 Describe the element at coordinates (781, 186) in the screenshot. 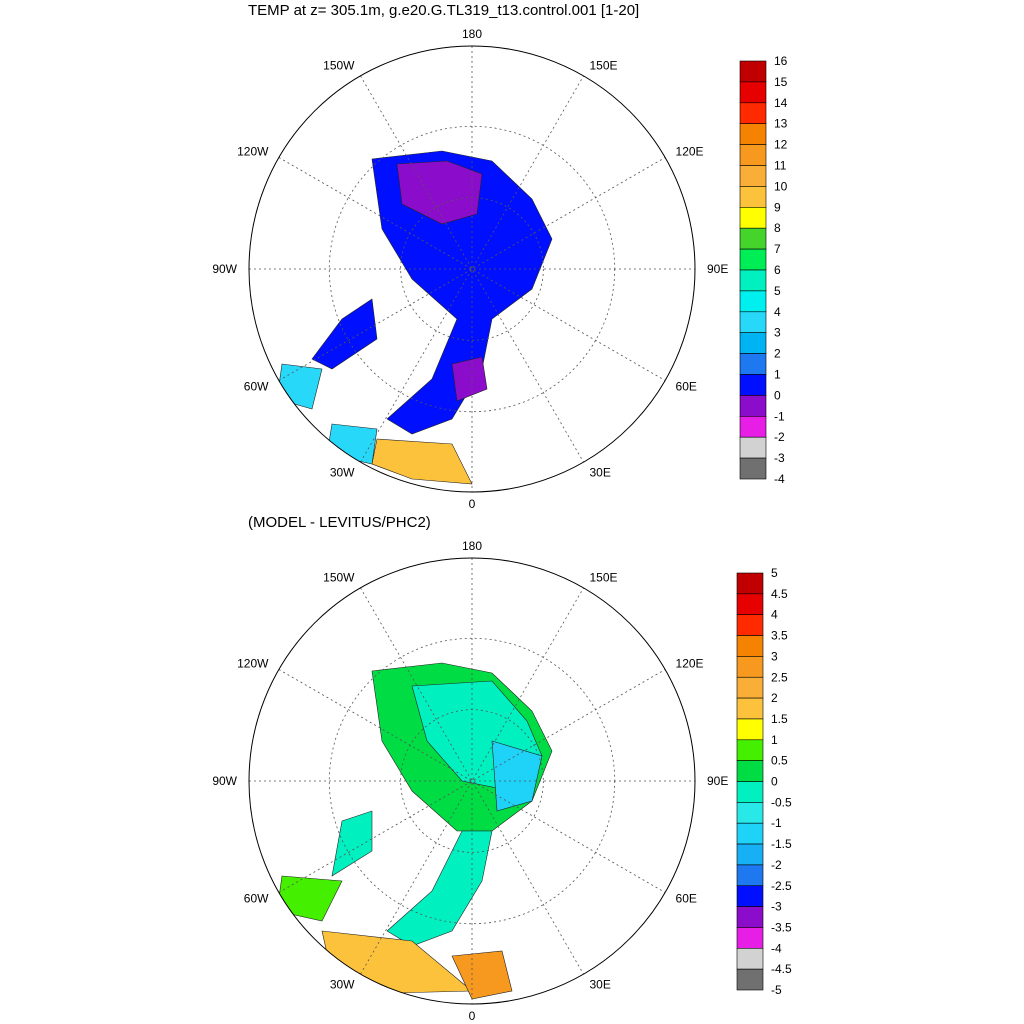

I see `colorbar-tick-label: 10` at that location.